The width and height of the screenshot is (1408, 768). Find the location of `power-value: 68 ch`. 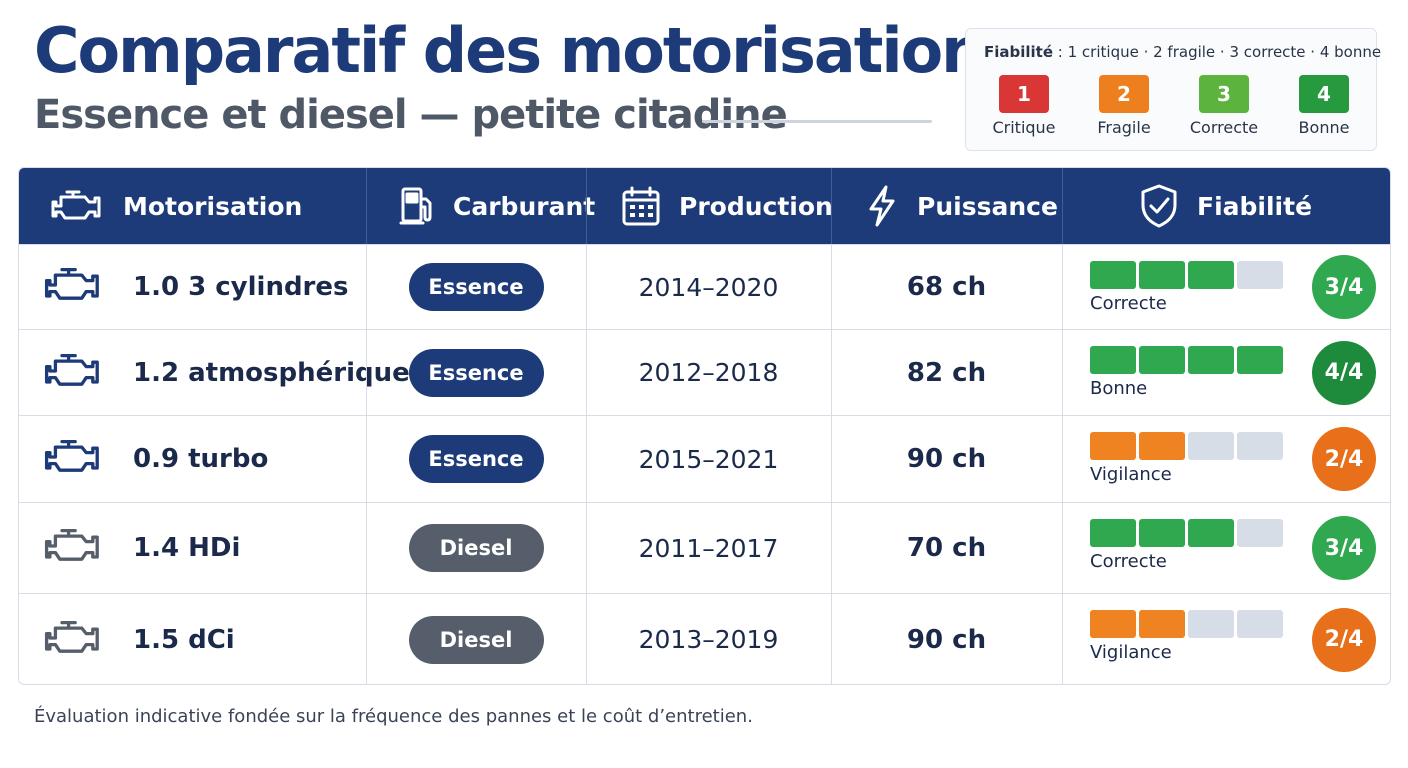

power-value: 68 ch is located at coordinates (946, 287).